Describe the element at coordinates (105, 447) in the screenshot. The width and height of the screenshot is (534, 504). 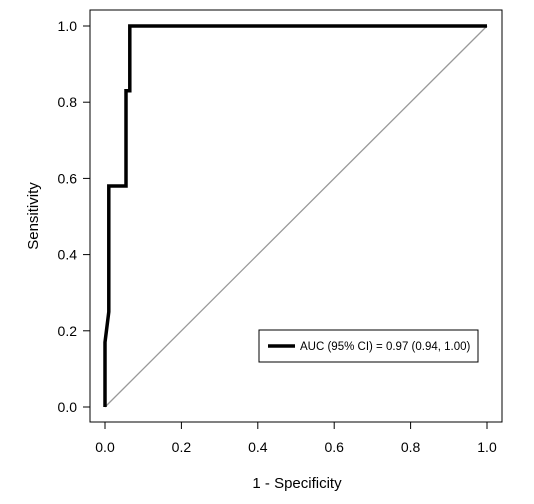
I see `x-tick-label: 0.0` at that location.